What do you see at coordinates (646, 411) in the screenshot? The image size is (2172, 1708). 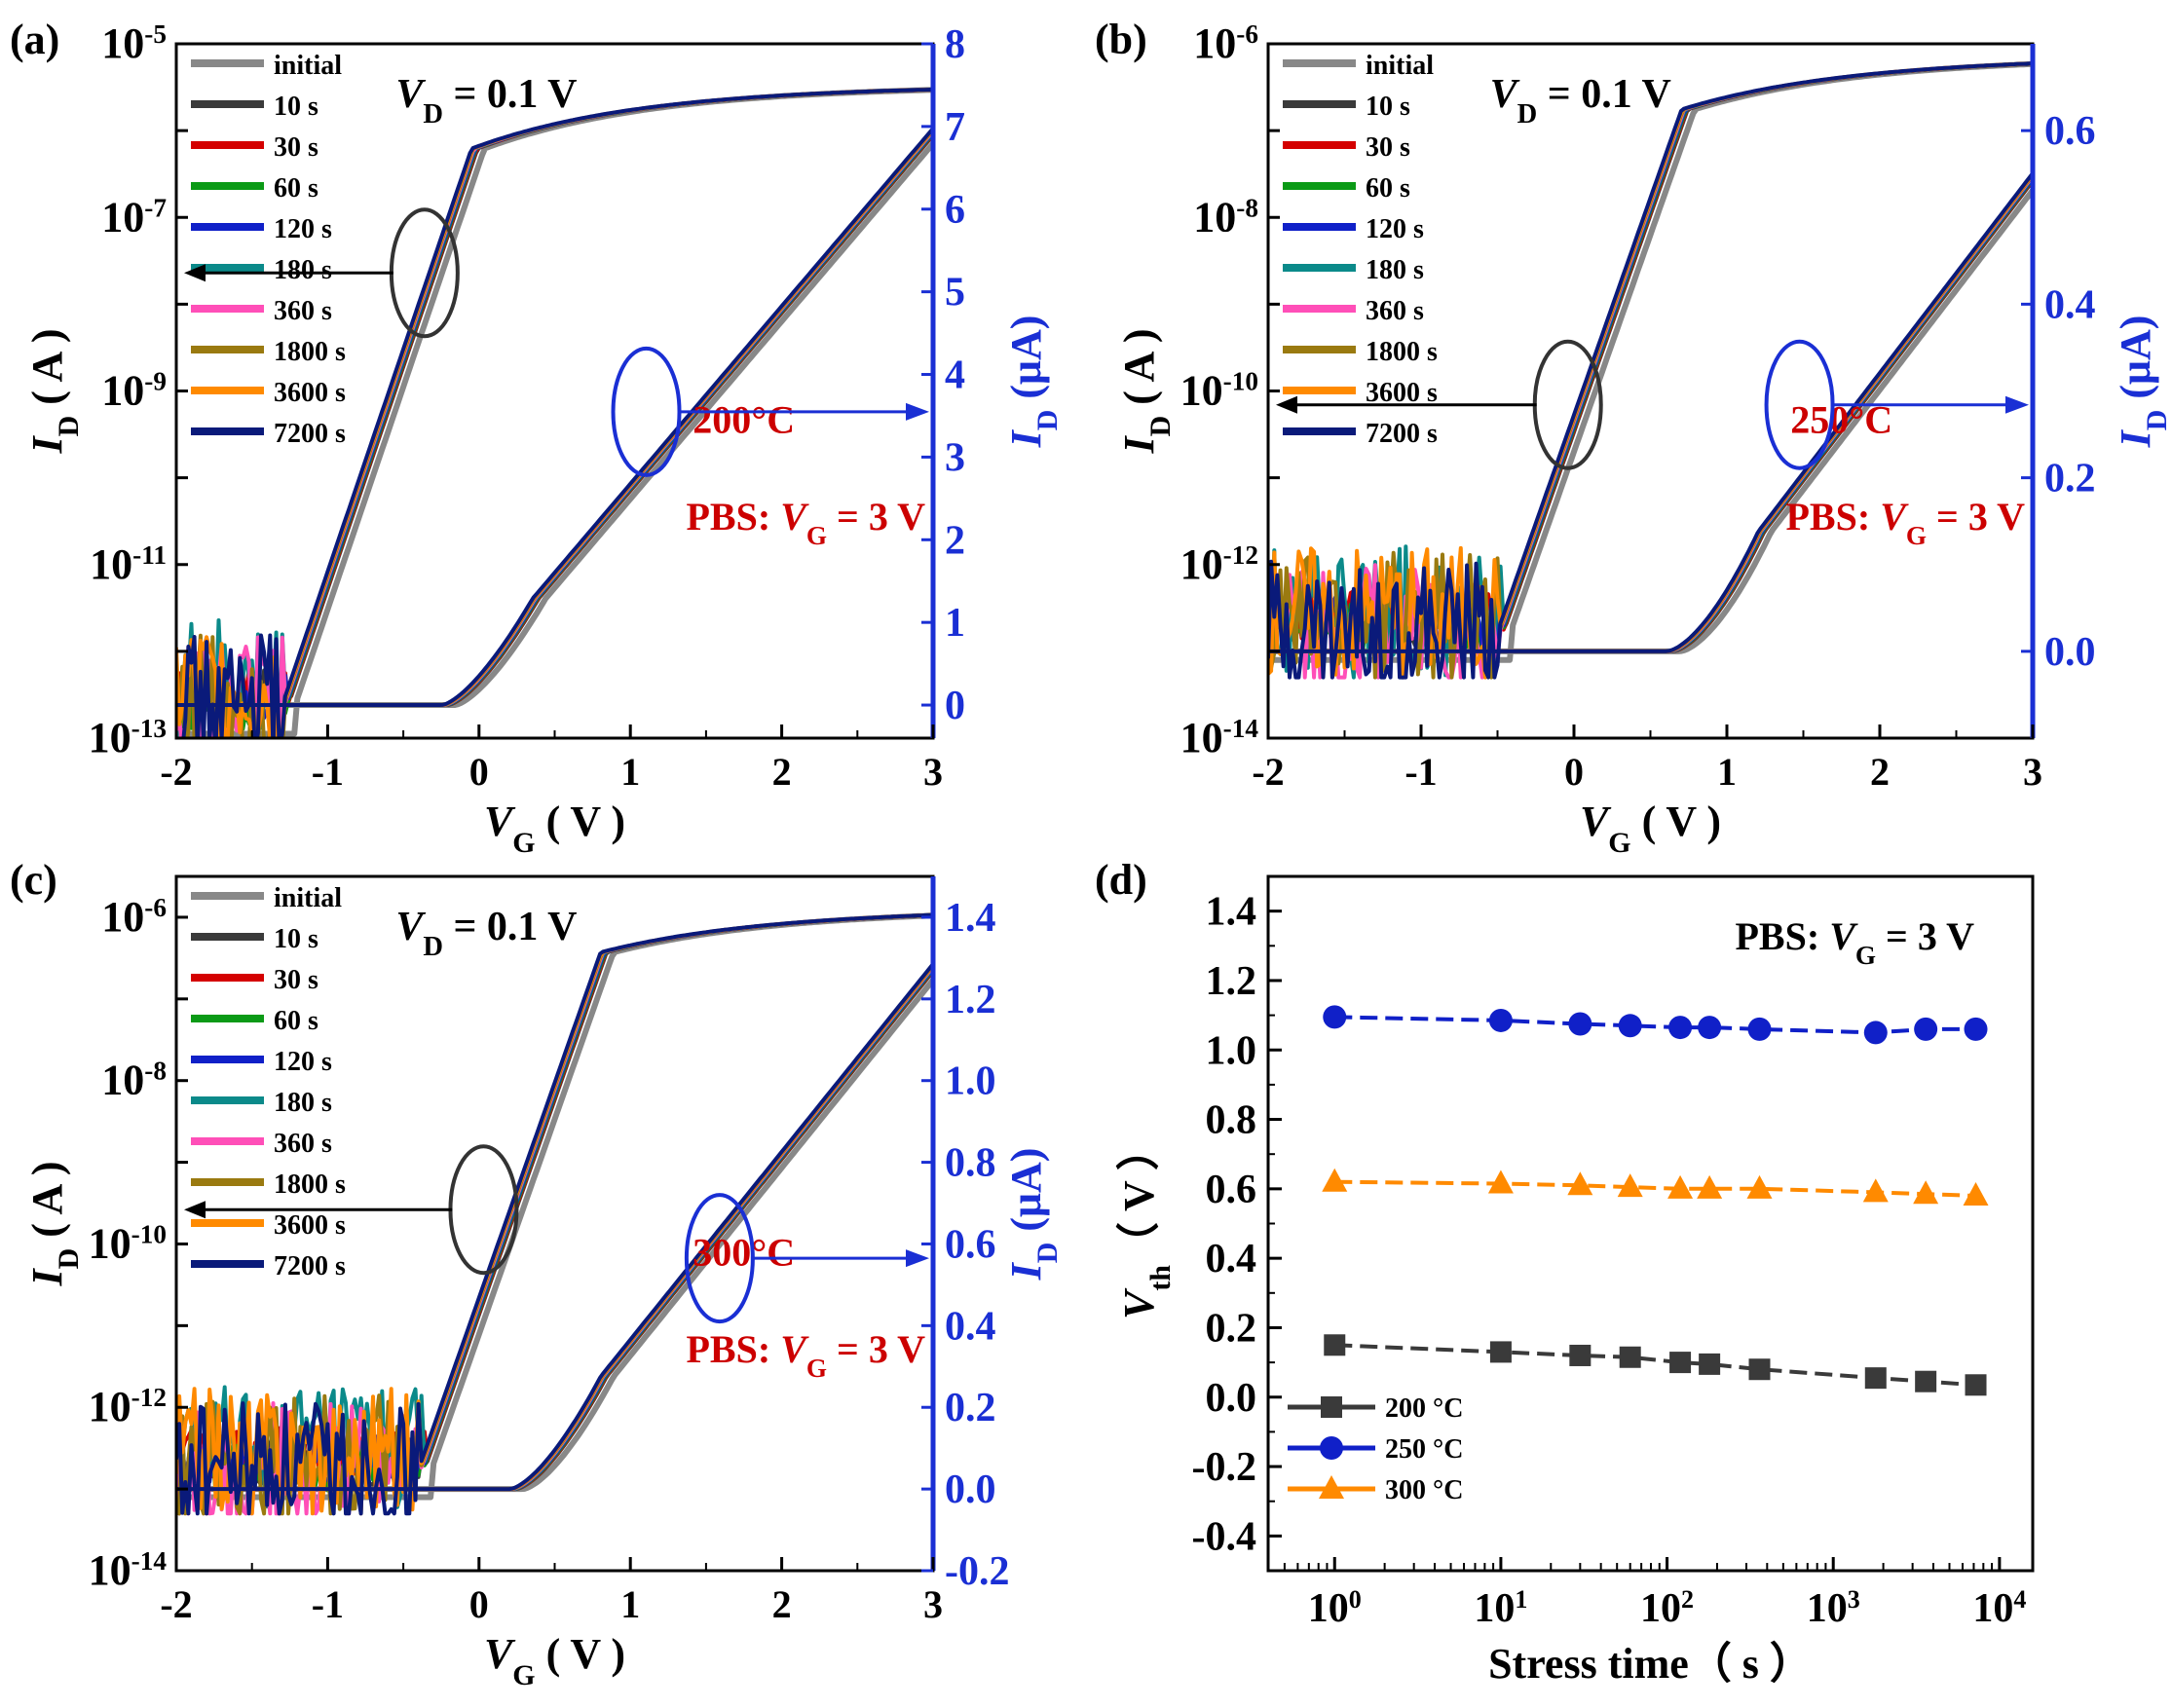 I see `right-circle-marker` at bounding box center [646, 411].